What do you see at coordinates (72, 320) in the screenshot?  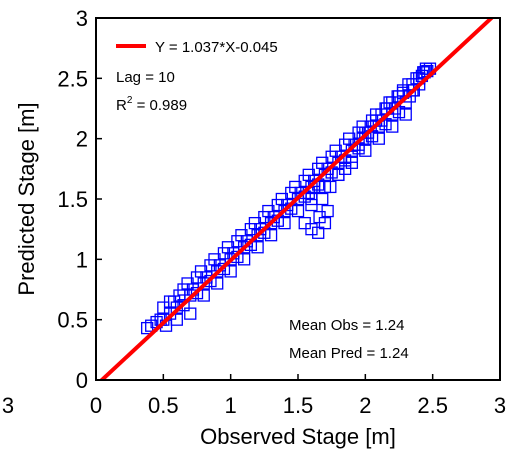 I see `y-tick-label: 0.5` at bounding box center [72, 320].